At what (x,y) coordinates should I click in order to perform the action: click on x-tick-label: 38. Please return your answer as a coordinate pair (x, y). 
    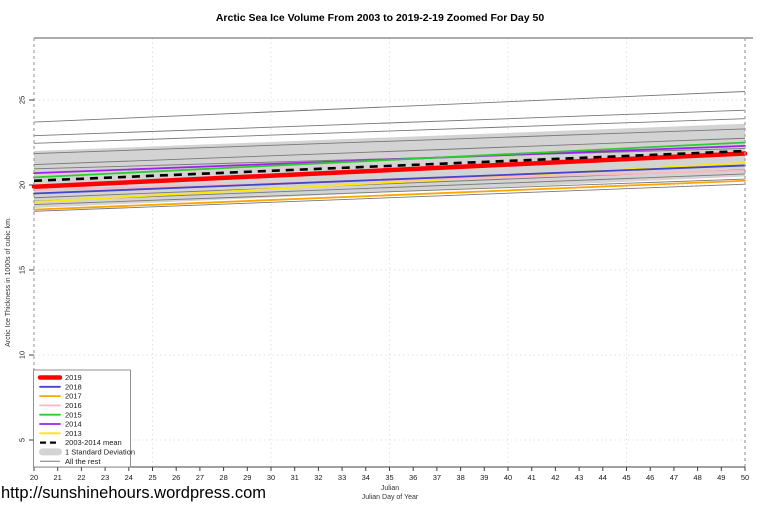
    Looking at the image, I should click on (460, 477).